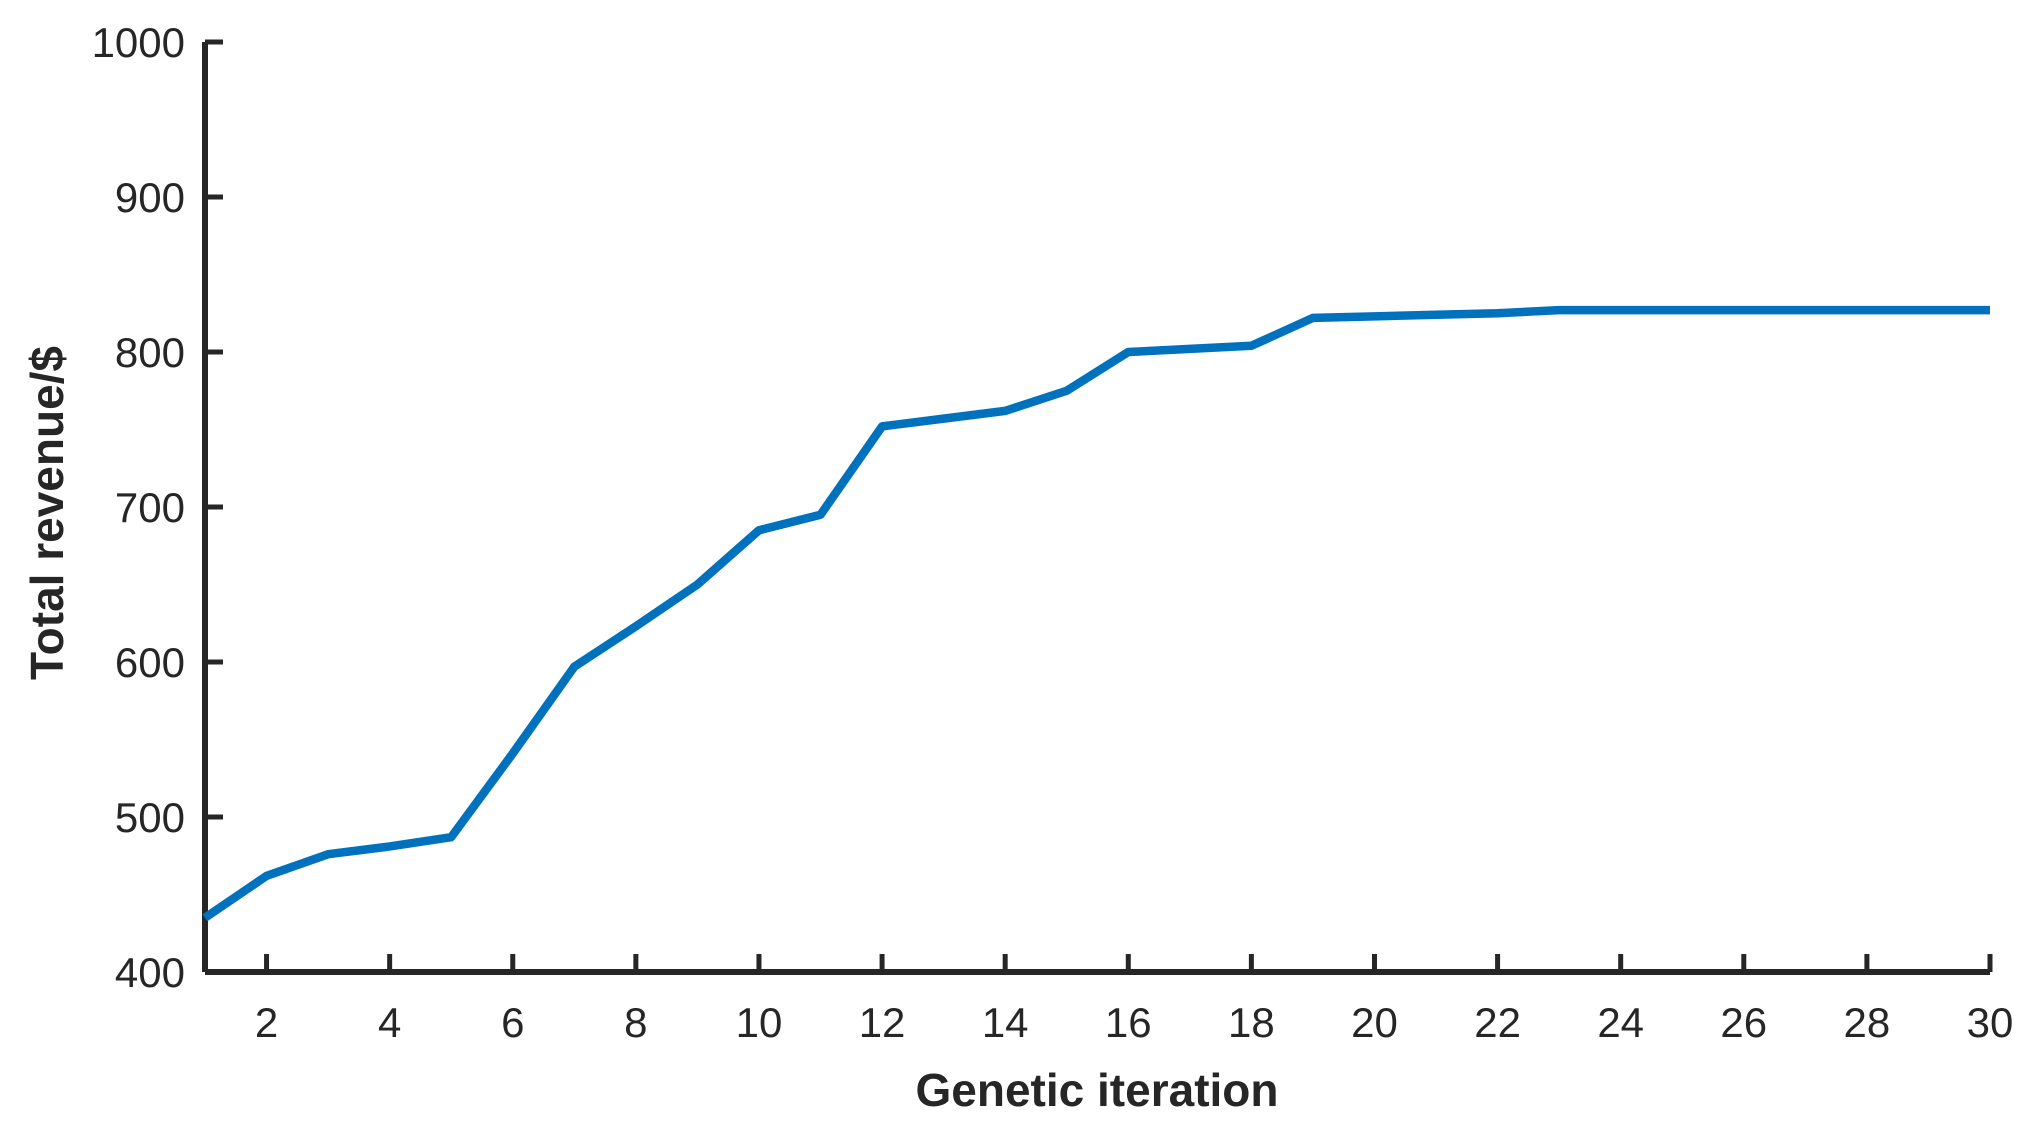 The height and width of the screenshot is (1135, 2023). Describe the element at coordinates (1097, 1090) in the screenshot. I see `x-axis-title: Genetic iteration` at that location.